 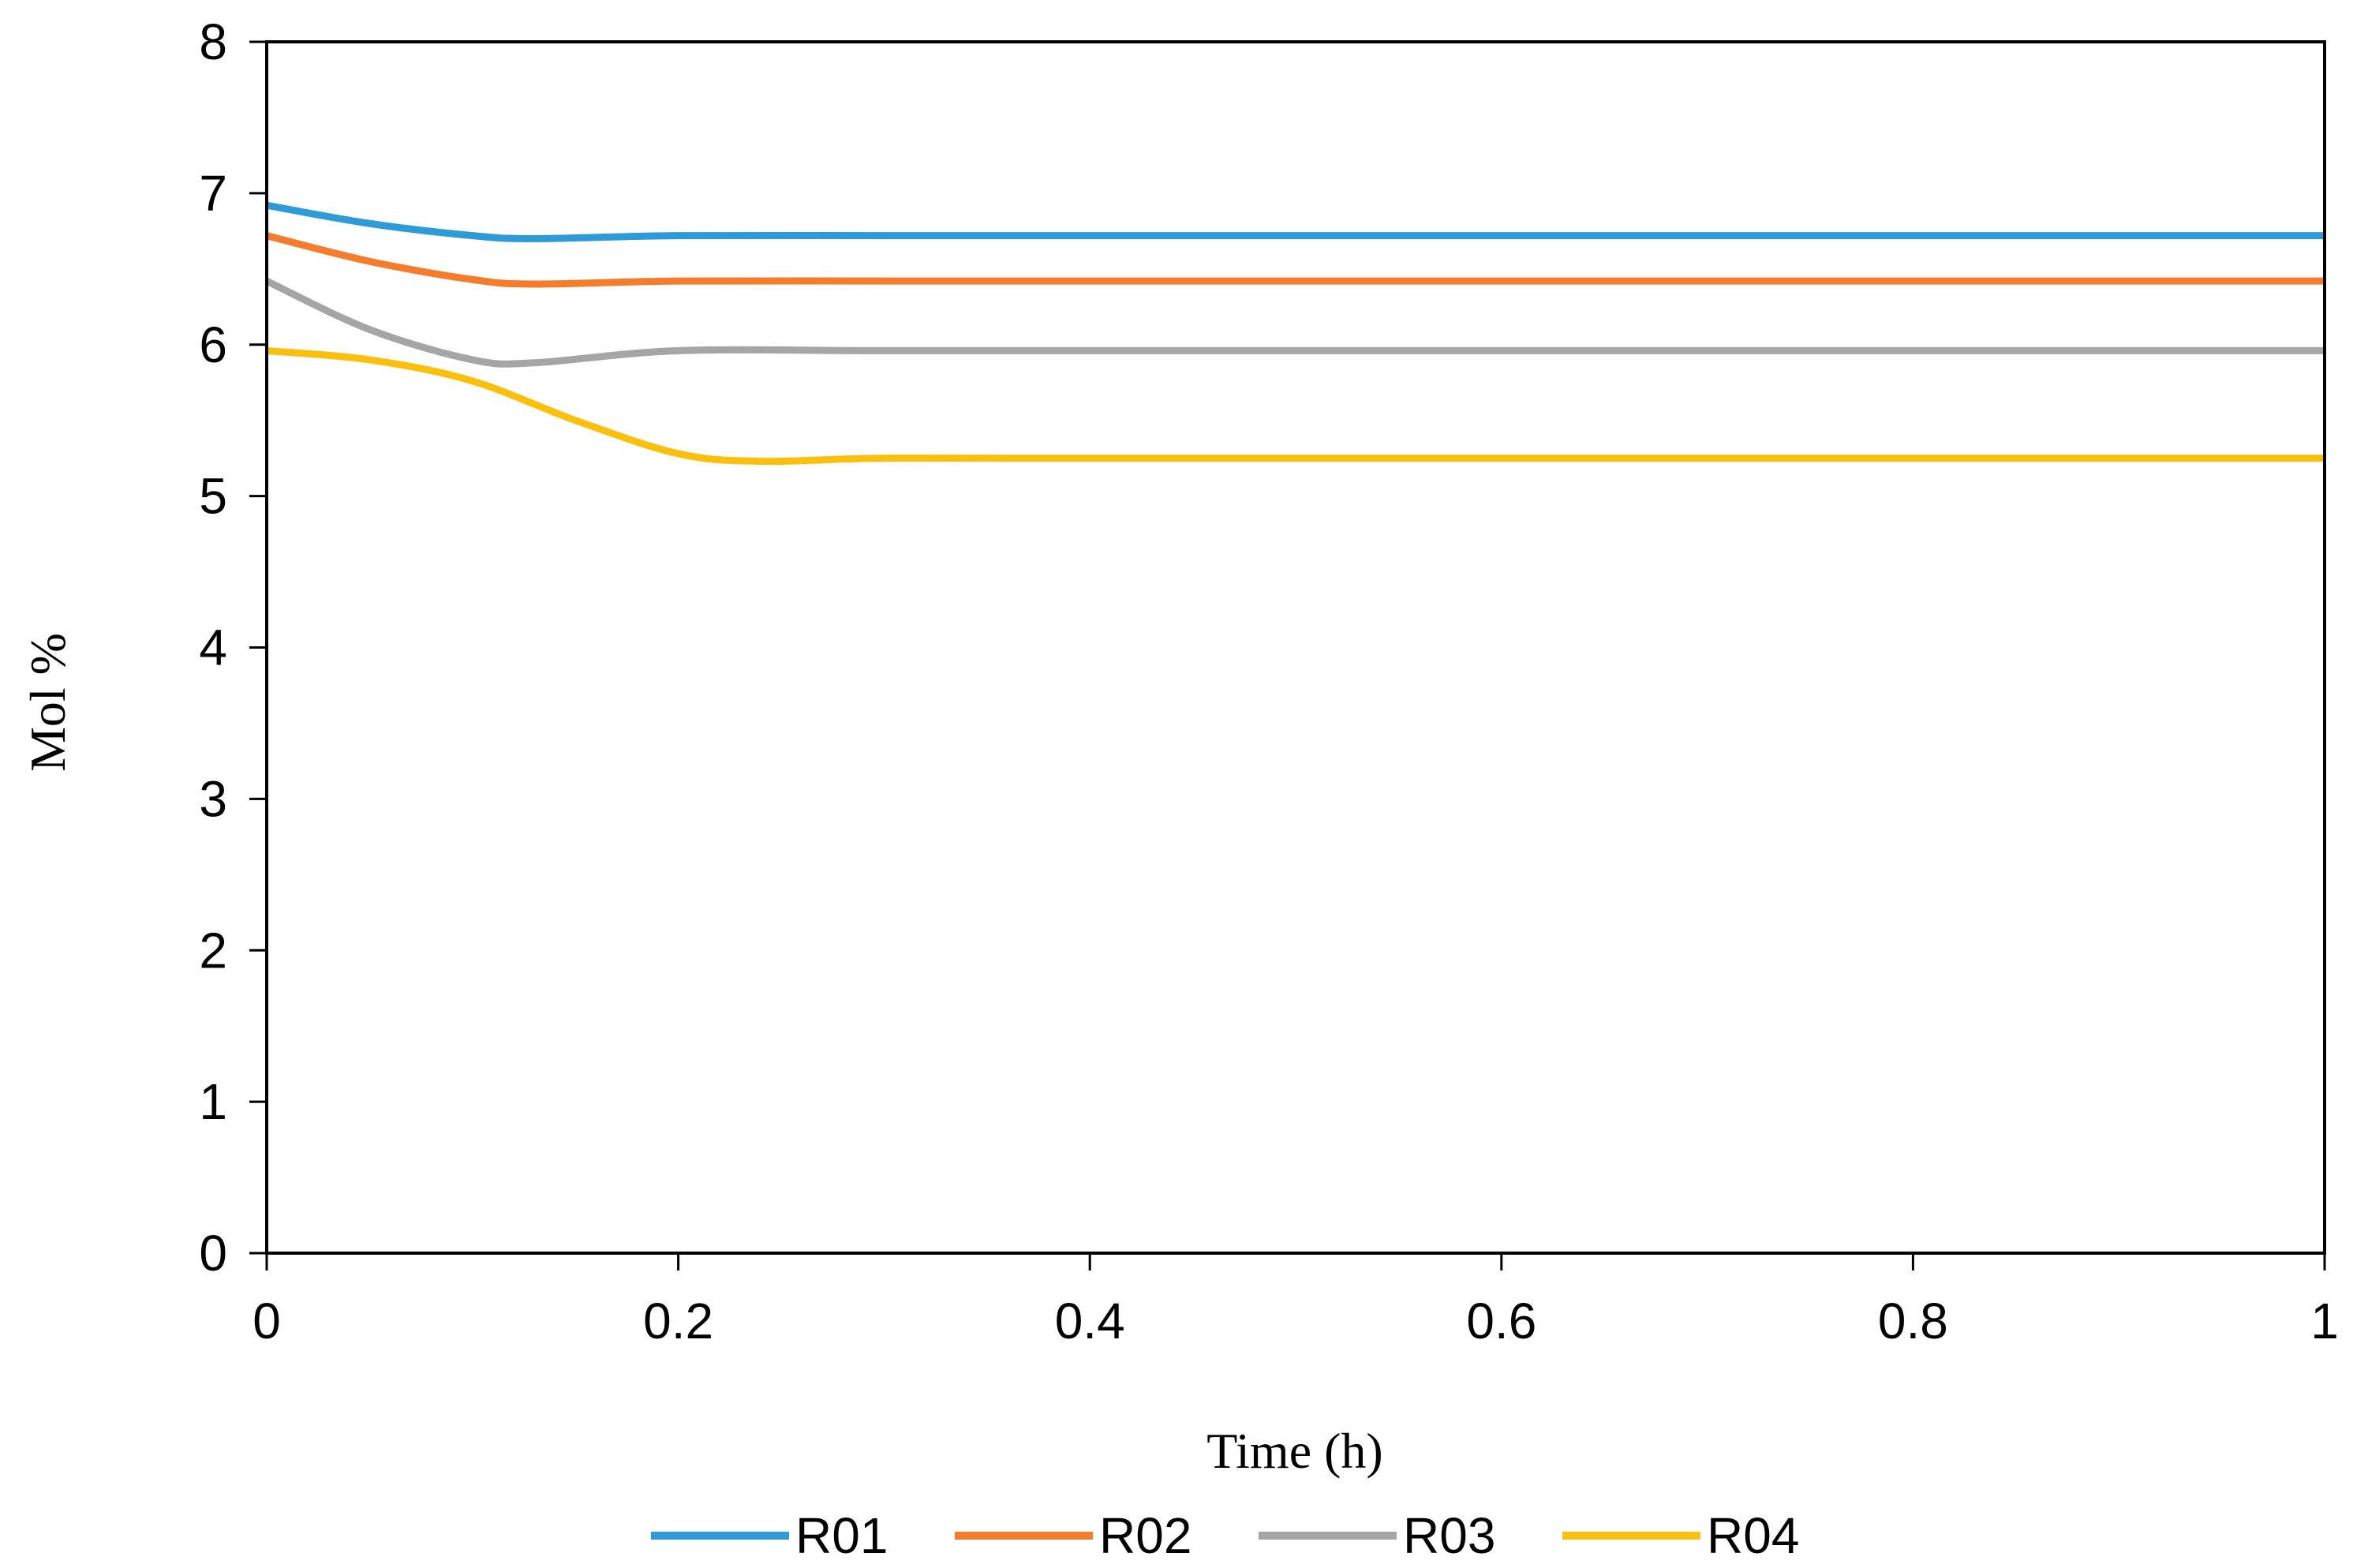 I want to click on x-tick-label: 0.8, so click(x=1913, y=1321).